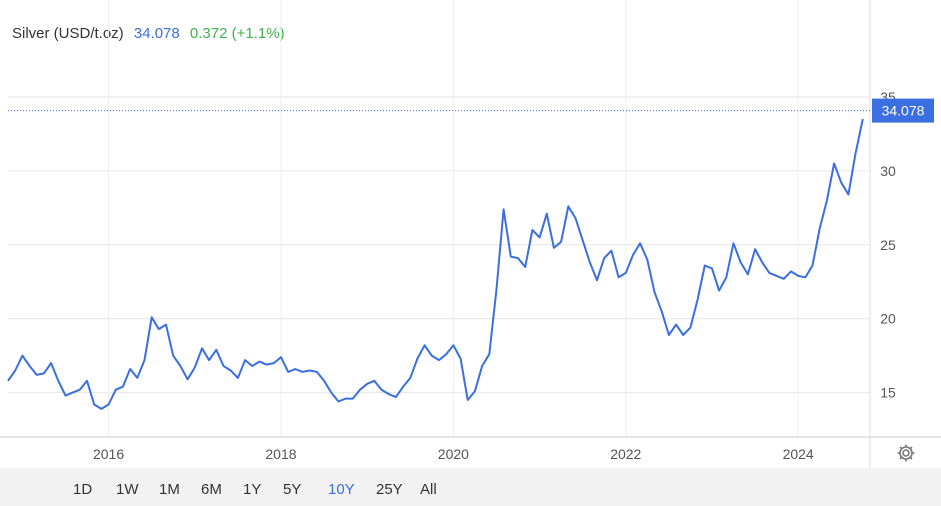 The height and width of the screenshot is (506, 941). What do you see at coordinates (428, 489) in the screenshot?
I see `range-button-all: All` at bounding box center [428, 489].